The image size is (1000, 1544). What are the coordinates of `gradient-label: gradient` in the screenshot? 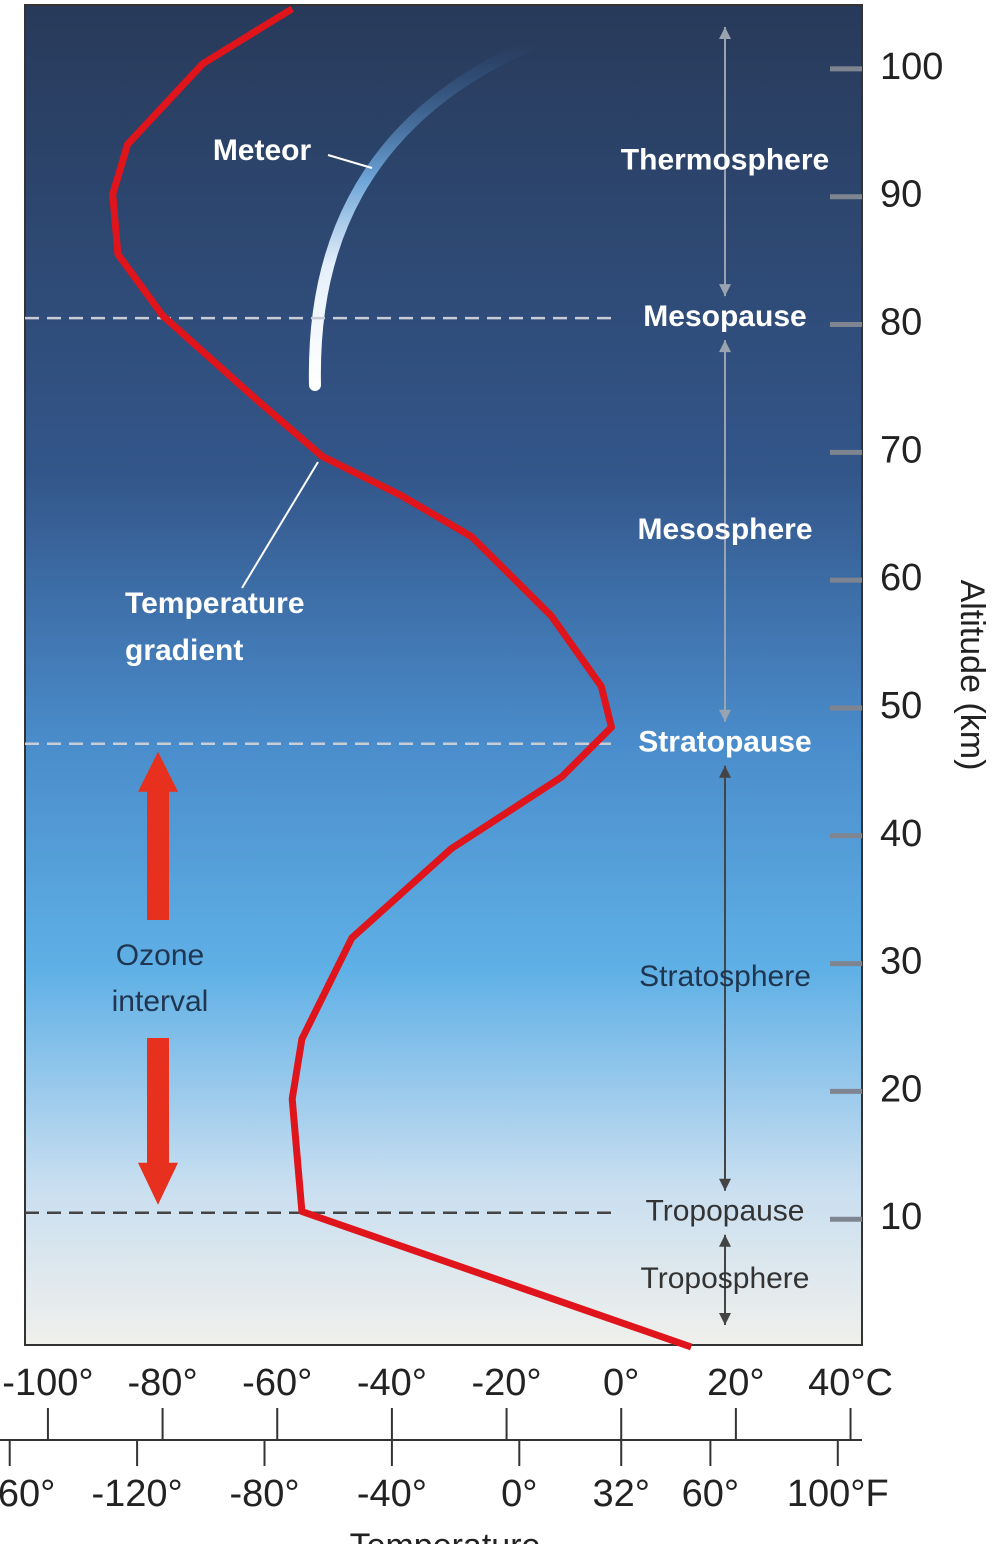 It's located at (184, 650).